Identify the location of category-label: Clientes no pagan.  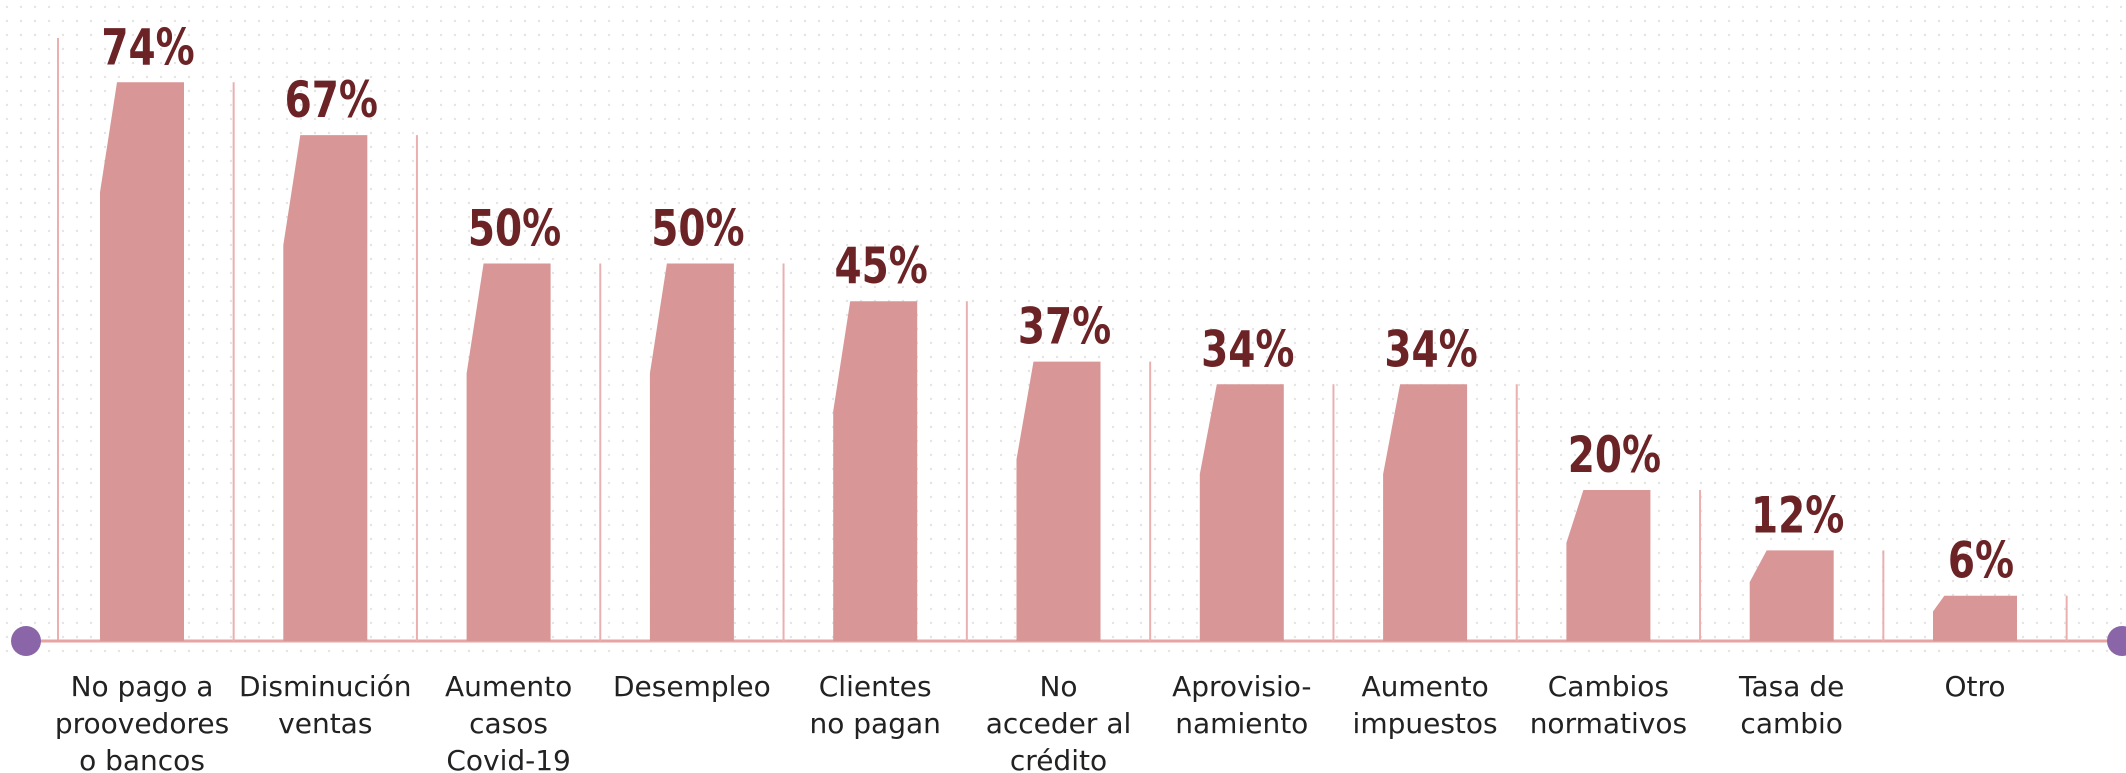
(875, 705).